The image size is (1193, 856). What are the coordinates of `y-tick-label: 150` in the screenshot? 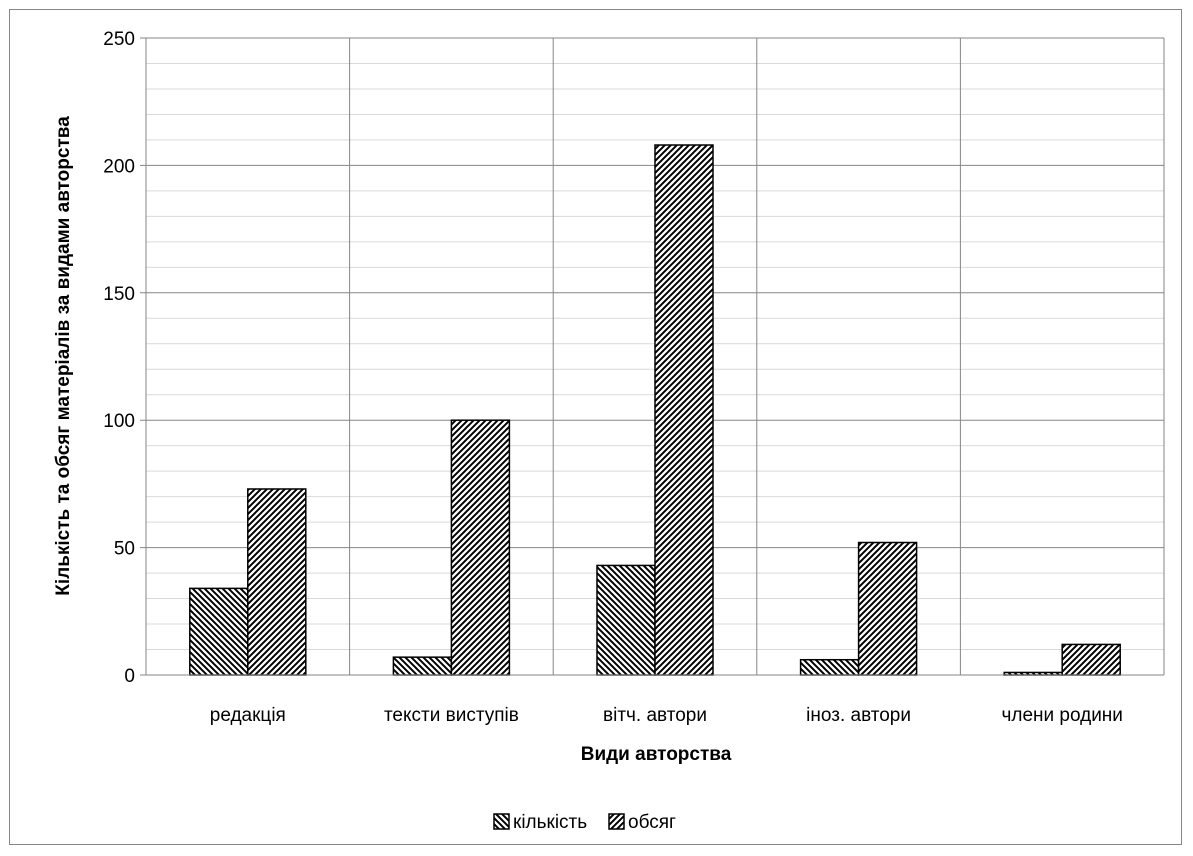 It's located at (119, 294).